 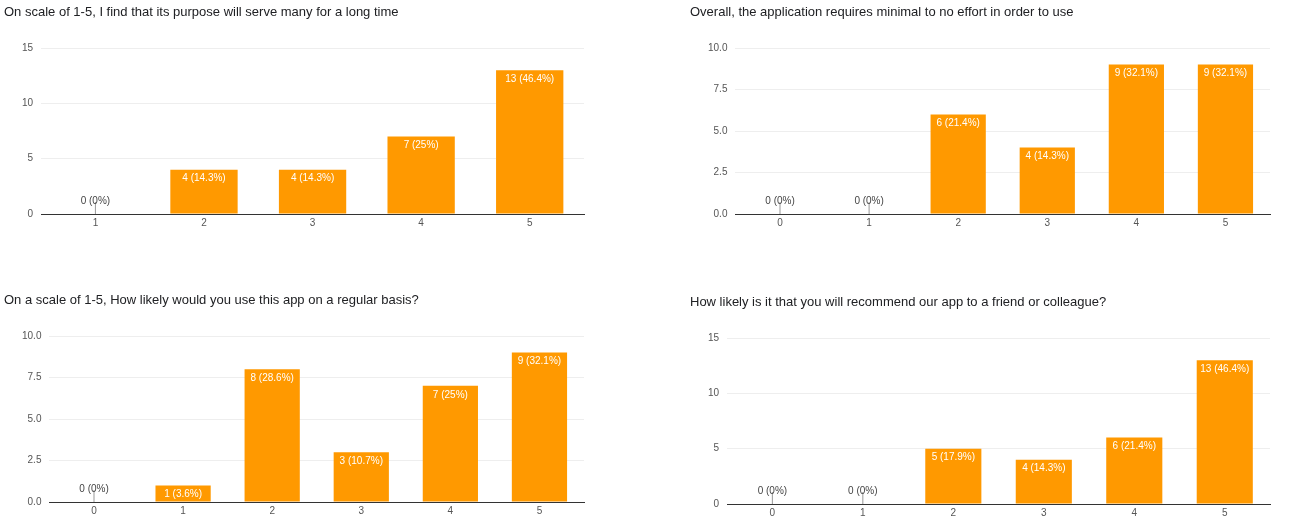 I want to click on chart-title: On a scale of 1-5, How likely would you use this app on a regular basis?, so click(x=212, y=300).